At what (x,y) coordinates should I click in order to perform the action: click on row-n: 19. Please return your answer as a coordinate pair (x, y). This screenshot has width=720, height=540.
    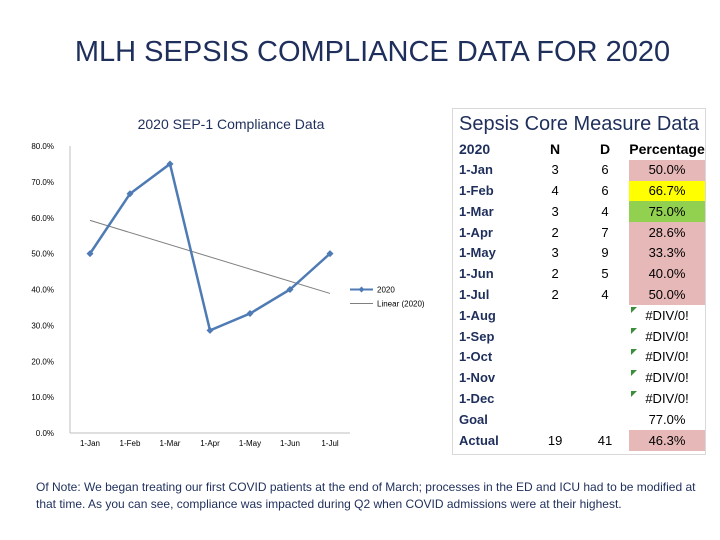
    Looking at the image, I should click on (555, 440).